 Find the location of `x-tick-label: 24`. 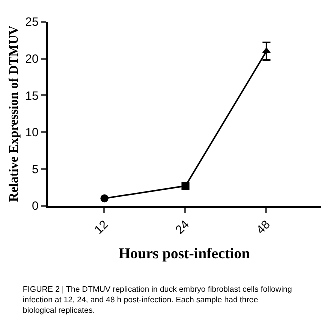

x-tick-label: 24 is located at coordinates (182, 227).